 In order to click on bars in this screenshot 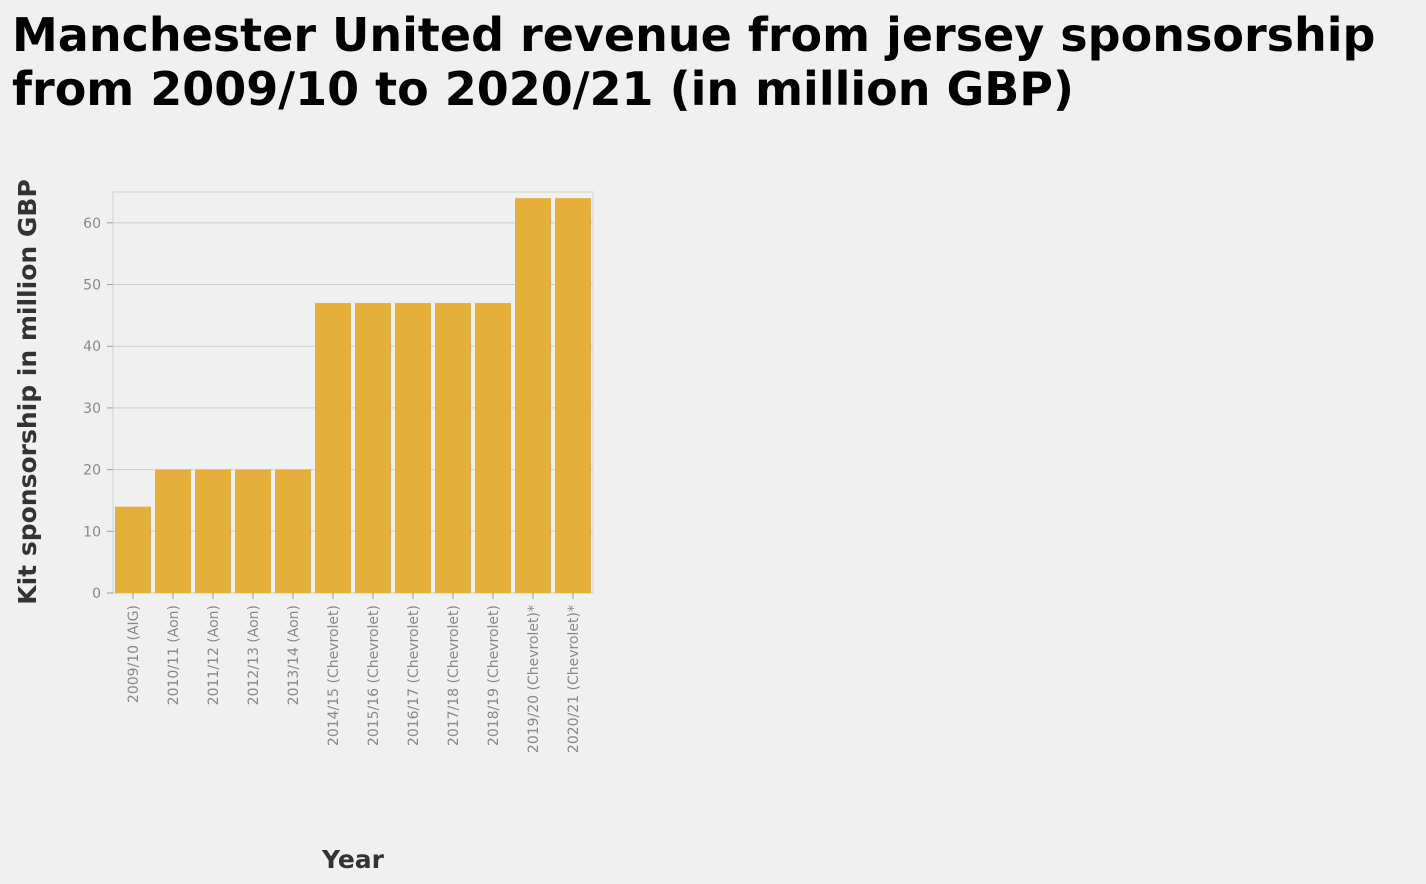, I will do `click(353, 395)`.